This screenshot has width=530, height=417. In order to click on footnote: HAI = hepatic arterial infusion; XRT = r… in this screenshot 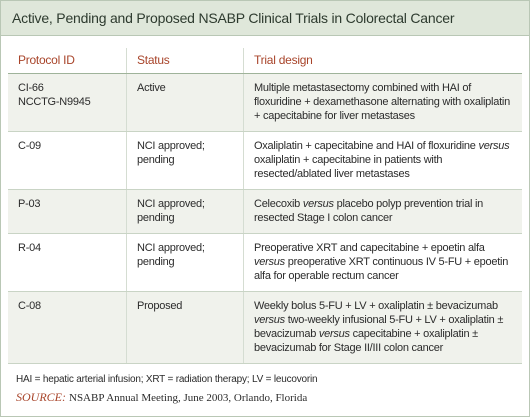, I will do `click(167, 379)`.